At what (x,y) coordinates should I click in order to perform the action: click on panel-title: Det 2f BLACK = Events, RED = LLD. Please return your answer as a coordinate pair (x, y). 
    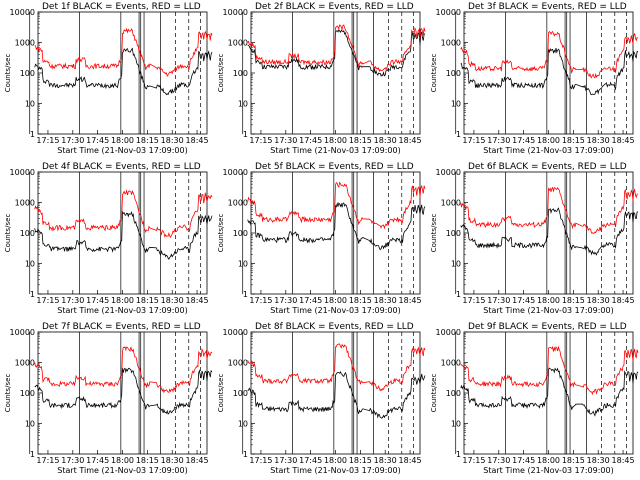
    Looking at the image, I should click on (334, 7).